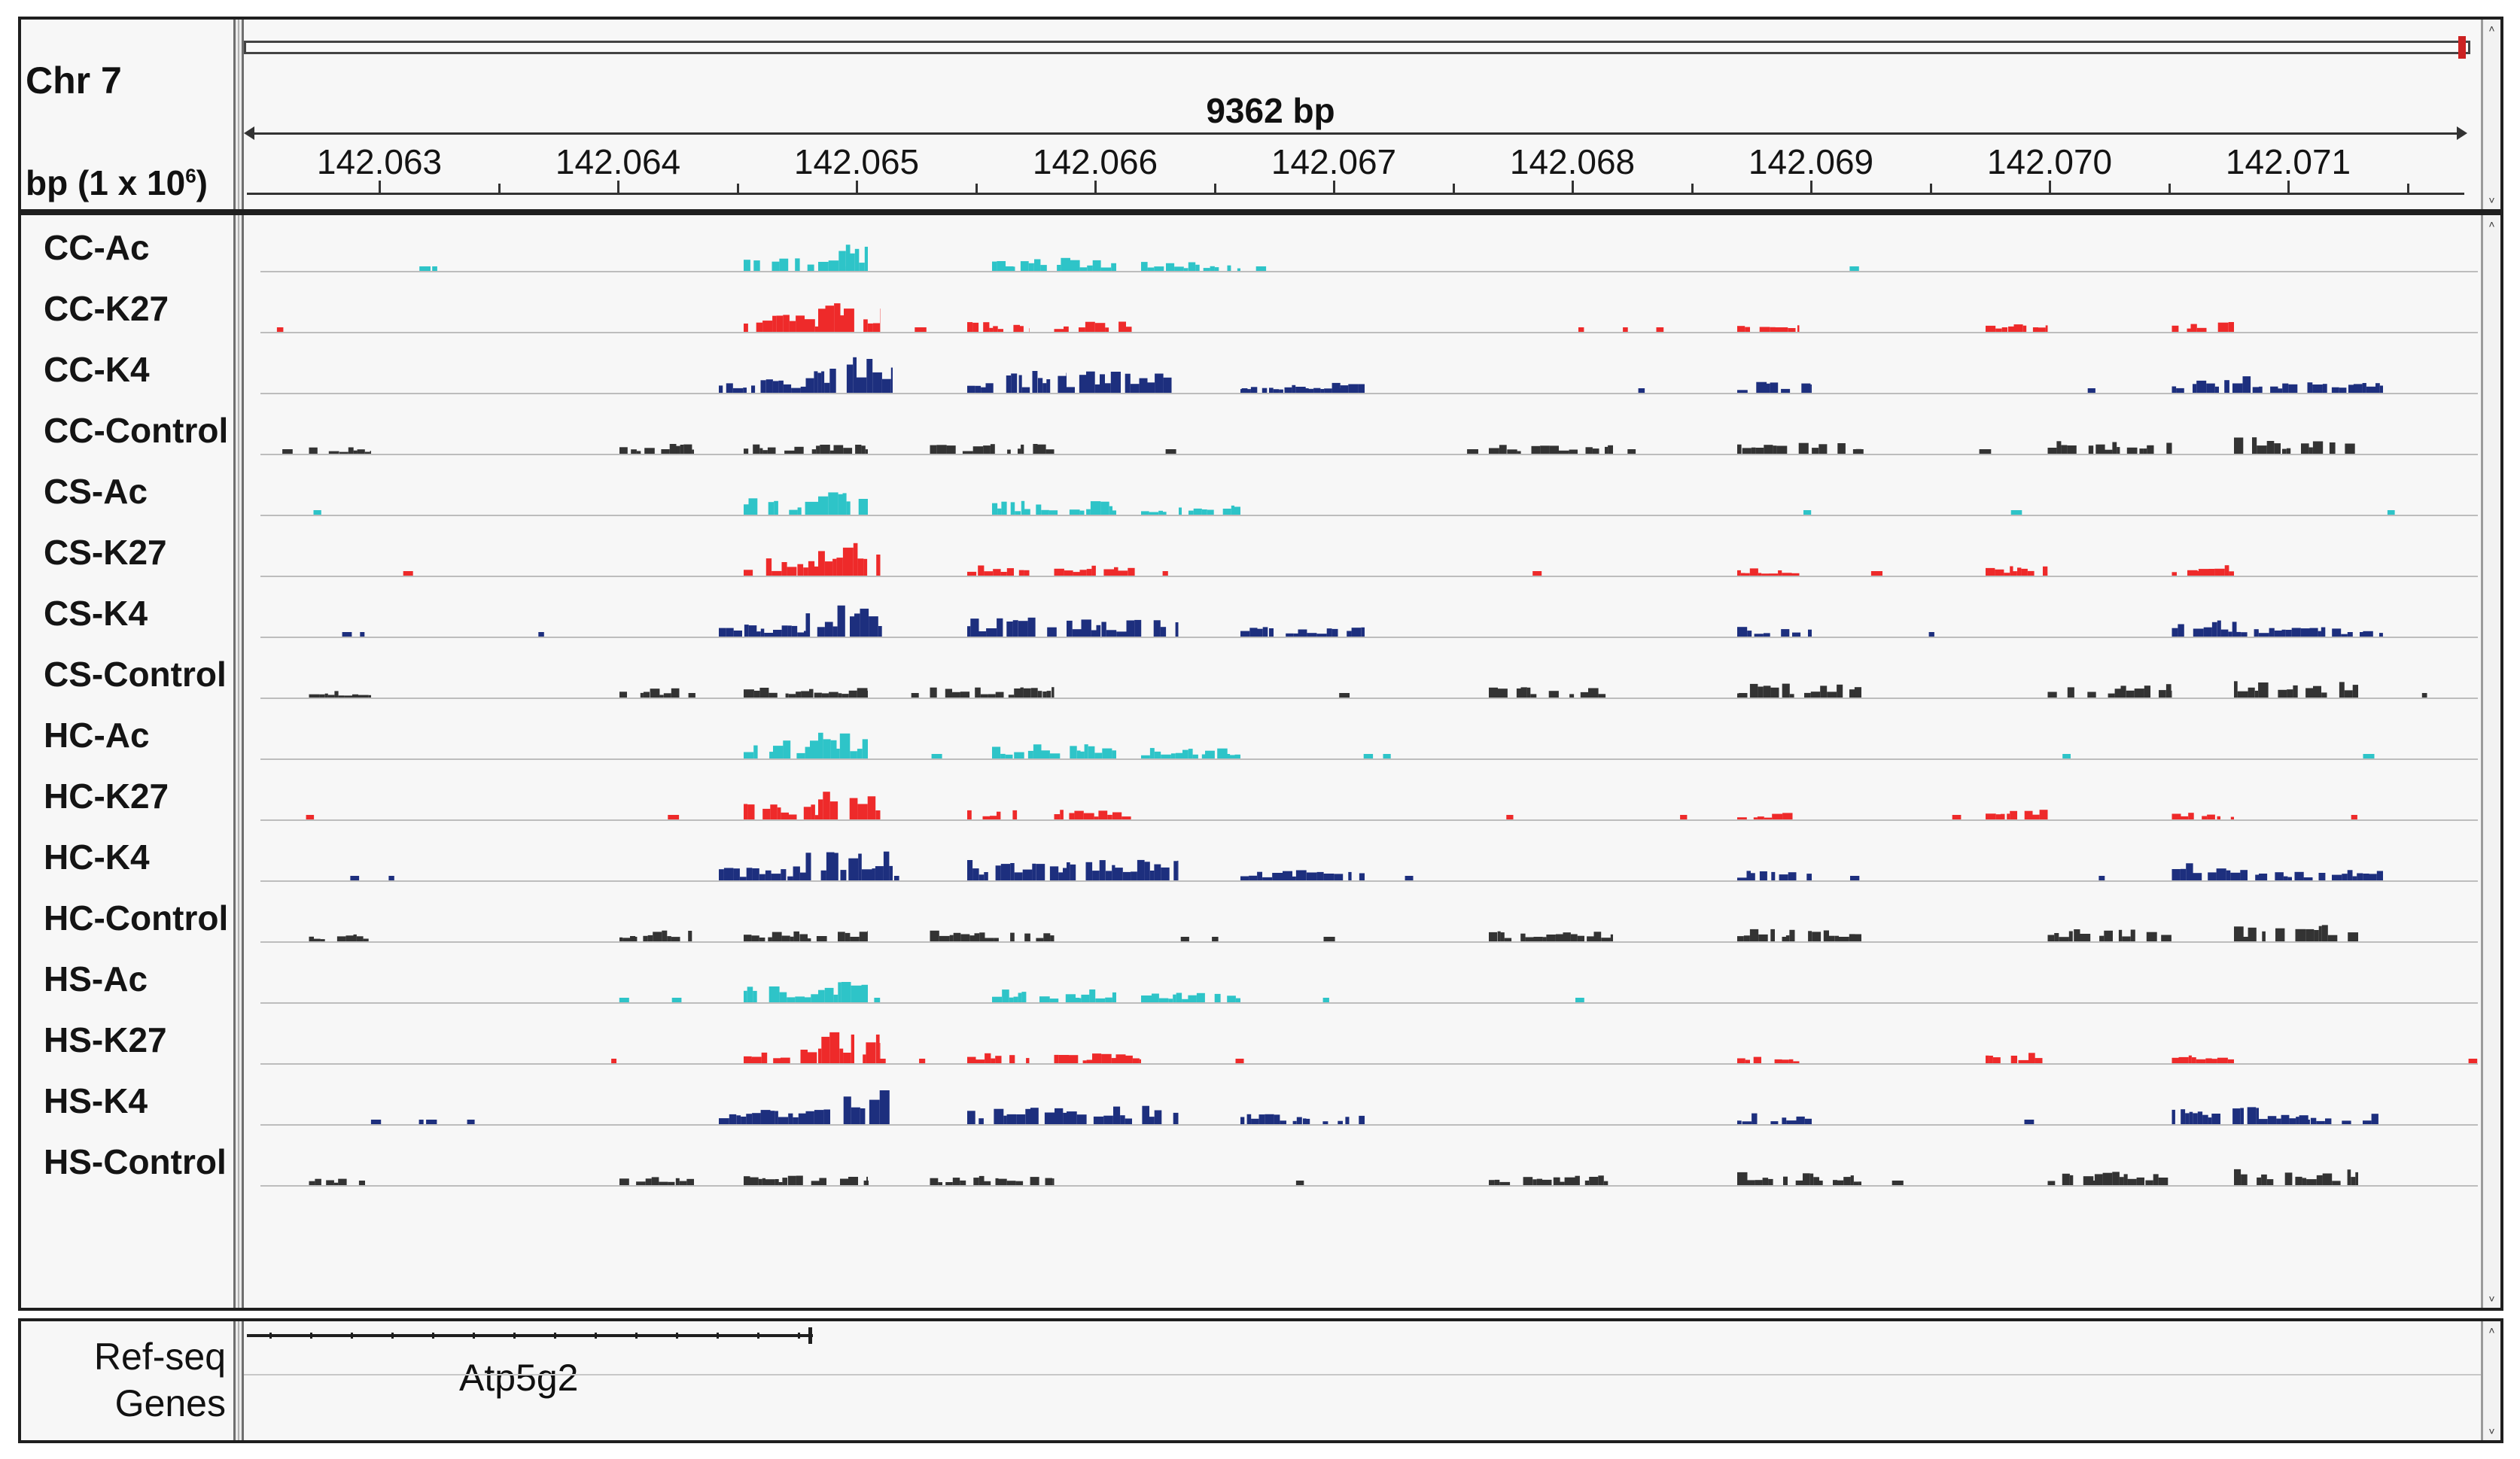 The width and height of the screenshot is (2520, 1459). Describe the element at coordinates (135, 674) in the screenshot. I see `track-label: CS-Control` at that location.